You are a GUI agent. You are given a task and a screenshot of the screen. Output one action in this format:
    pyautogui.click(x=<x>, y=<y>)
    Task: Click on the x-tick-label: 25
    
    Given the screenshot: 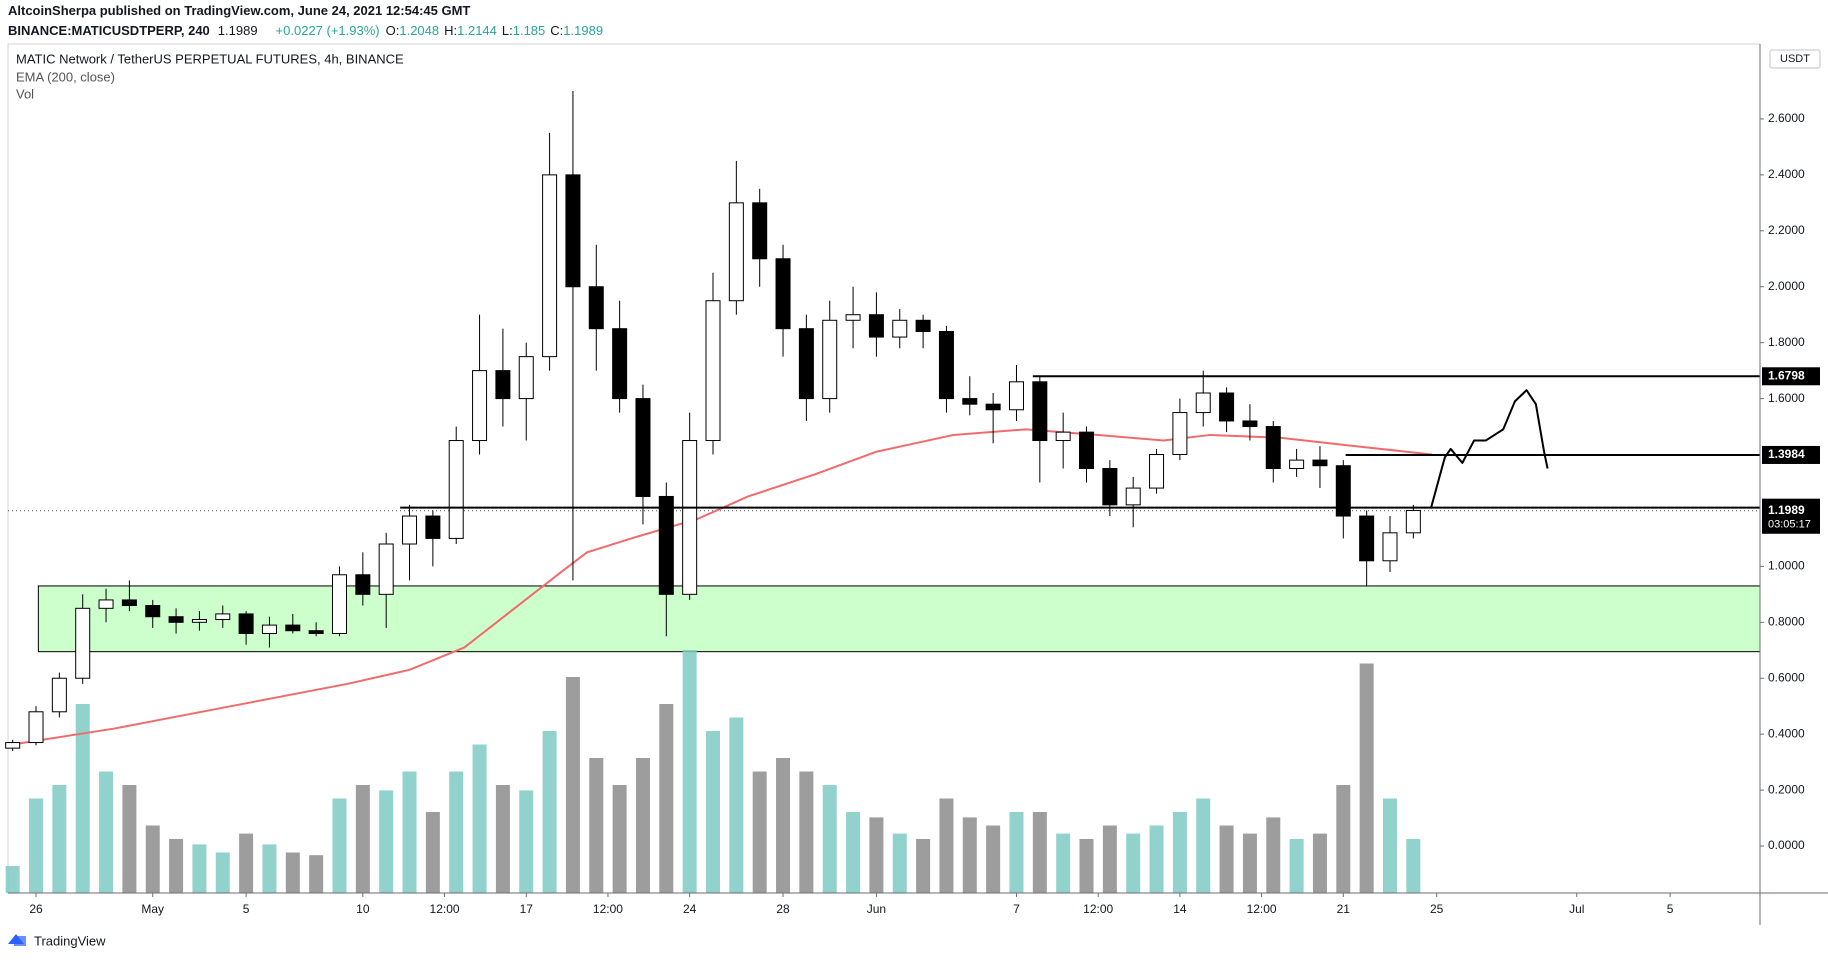 What is the action you would take?
    pyautogui.click(x=1437, y=909)
    